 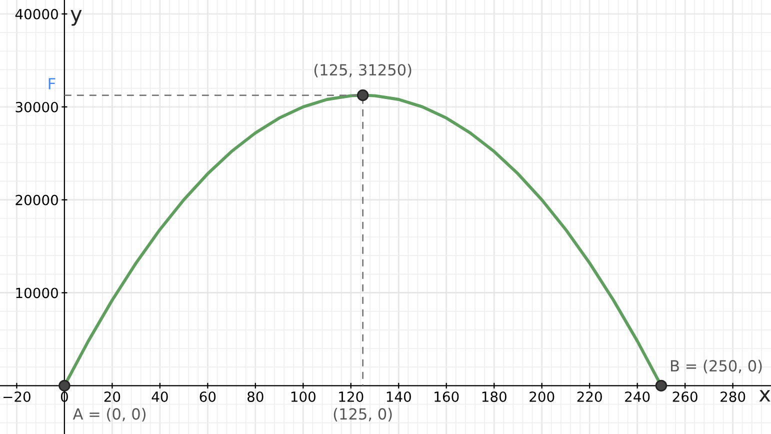 What do you see at coordinates (112, 396) in the screenshot?
I see `x-tick-label: 20` at bounding box center [112, 396].